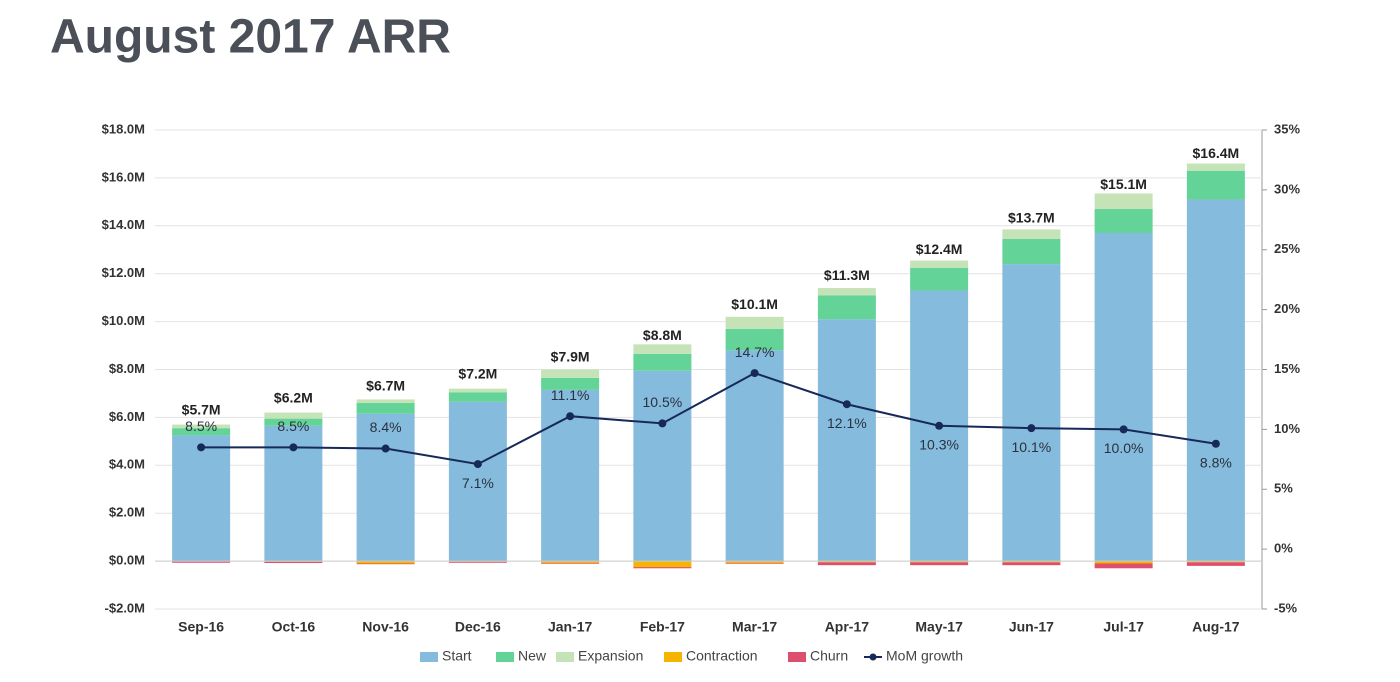 The height and width of the screenshot is (682, 1400). Describe the element at coordinates (127, 560) in the screenshot. I see `y-tick-label: $0.0M` at that location.